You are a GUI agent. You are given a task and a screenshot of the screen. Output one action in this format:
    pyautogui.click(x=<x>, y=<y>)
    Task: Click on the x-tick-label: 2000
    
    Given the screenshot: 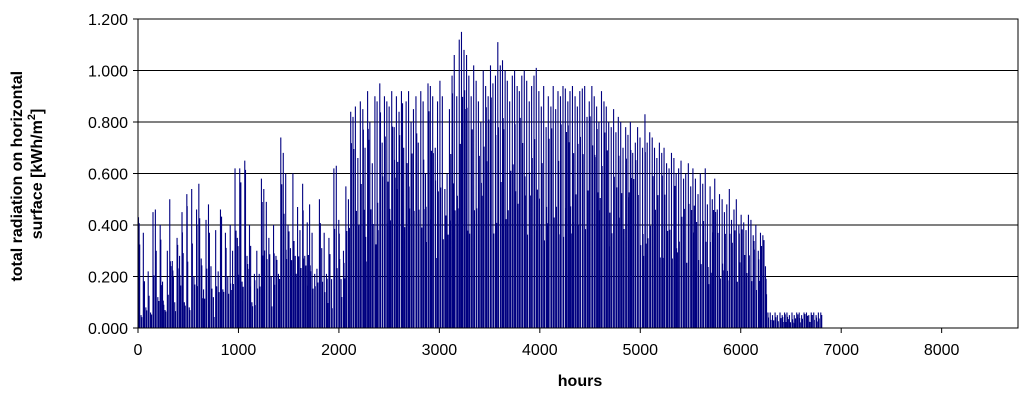 What is the action you would take?
    pyautogui.click(x=339, y=350)
    